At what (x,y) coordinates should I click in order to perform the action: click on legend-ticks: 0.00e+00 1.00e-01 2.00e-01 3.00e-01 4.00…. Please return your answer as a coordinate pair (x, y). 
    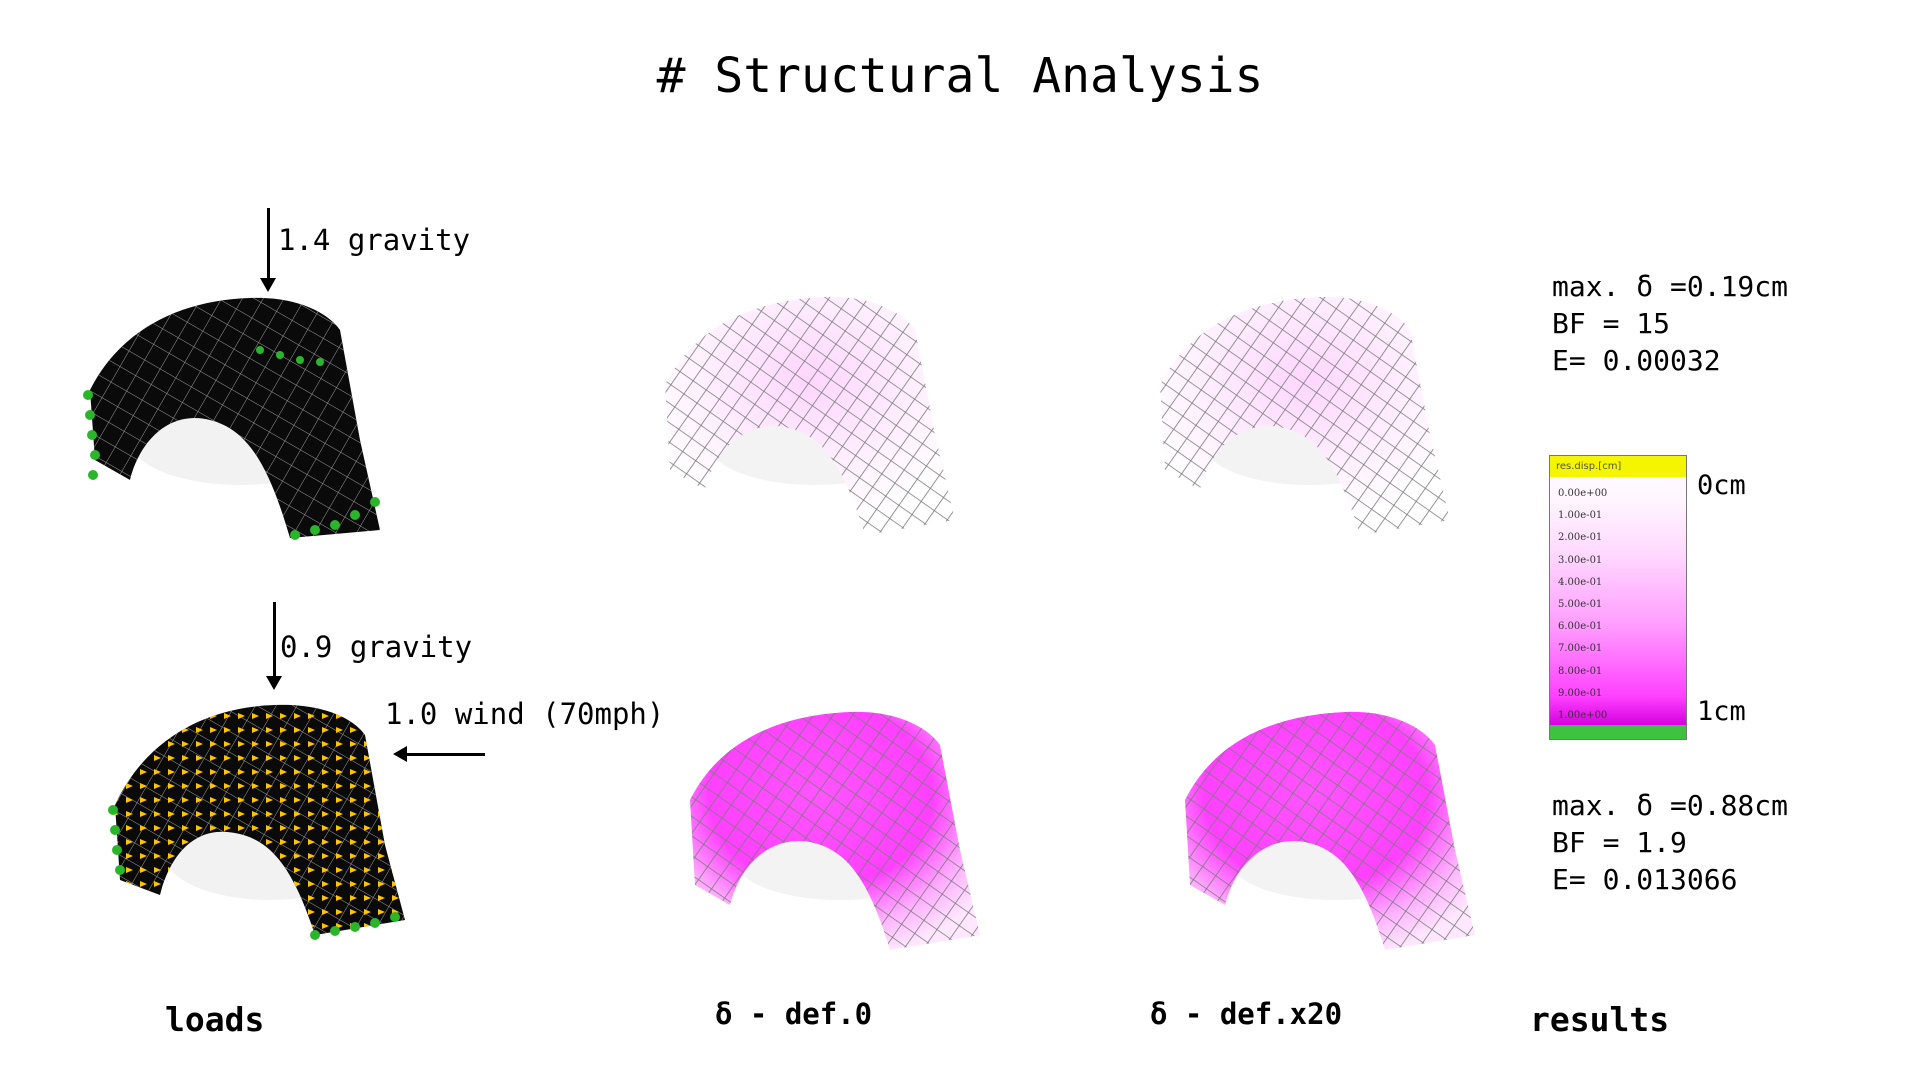
    Looking at the image, I should click on (1582, 605).